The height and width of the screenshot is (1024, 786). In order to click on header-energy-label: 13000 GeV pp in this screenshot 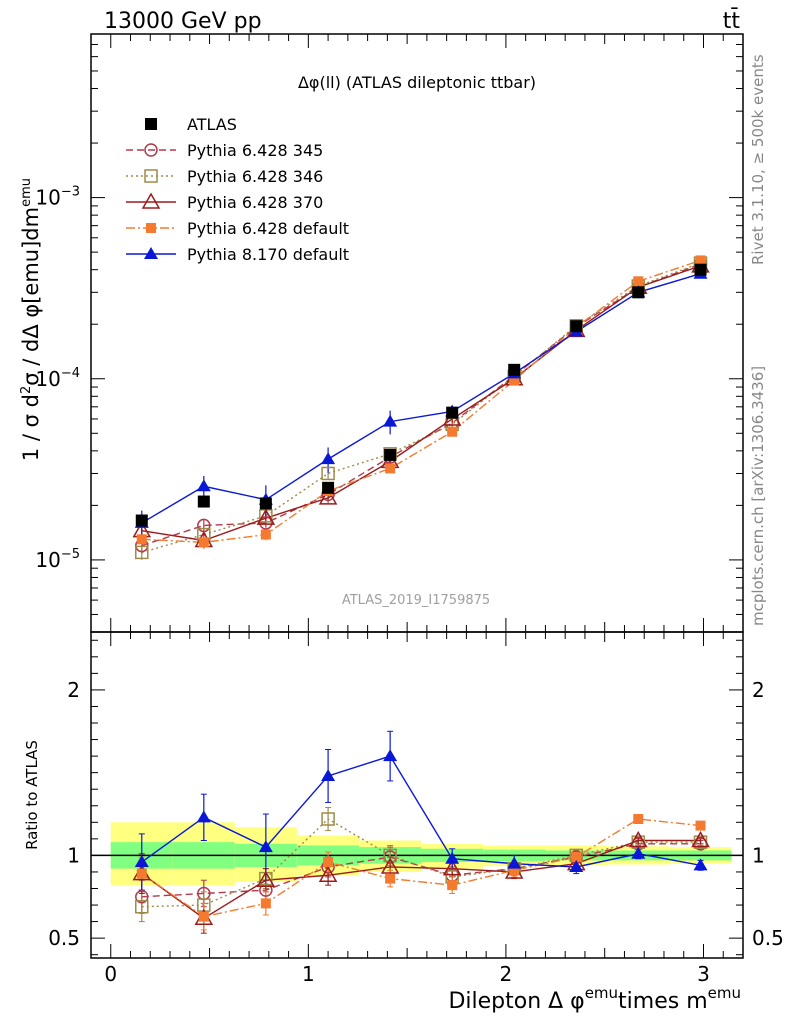, I will do `click(183, 21)`.